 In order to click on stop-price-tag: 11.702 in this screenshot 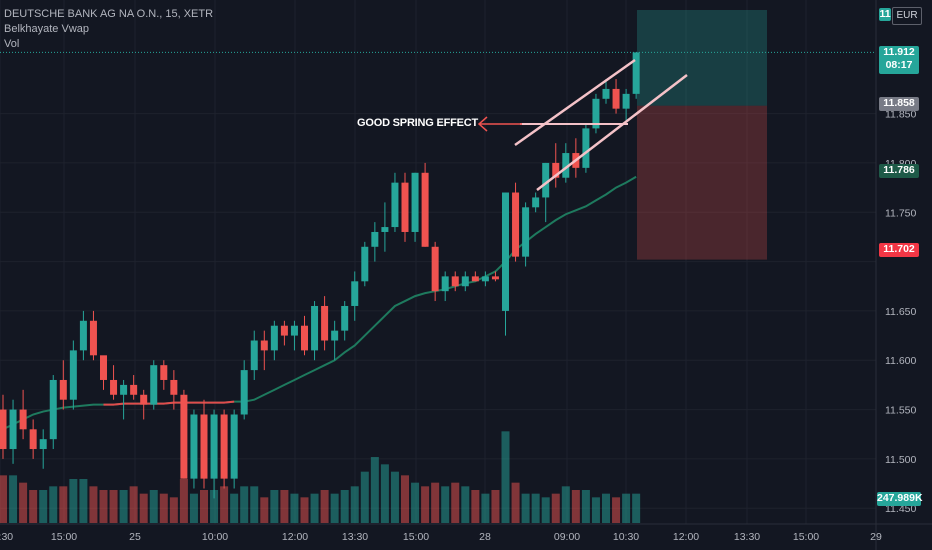, I will do `click(899, 250)`.